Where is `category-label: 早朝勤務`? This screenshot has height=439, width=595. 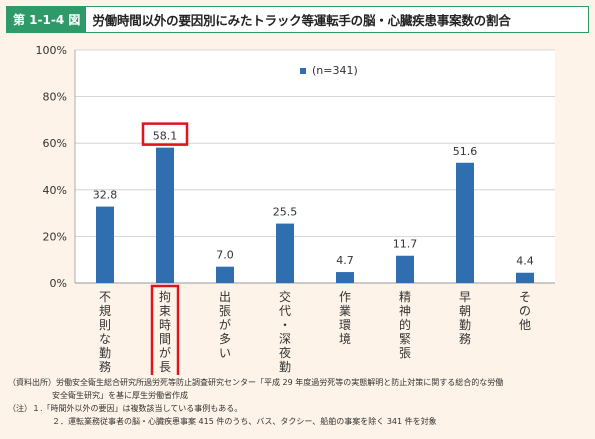 category-label: 早朝勤務 is located at coordinates (465, 318).